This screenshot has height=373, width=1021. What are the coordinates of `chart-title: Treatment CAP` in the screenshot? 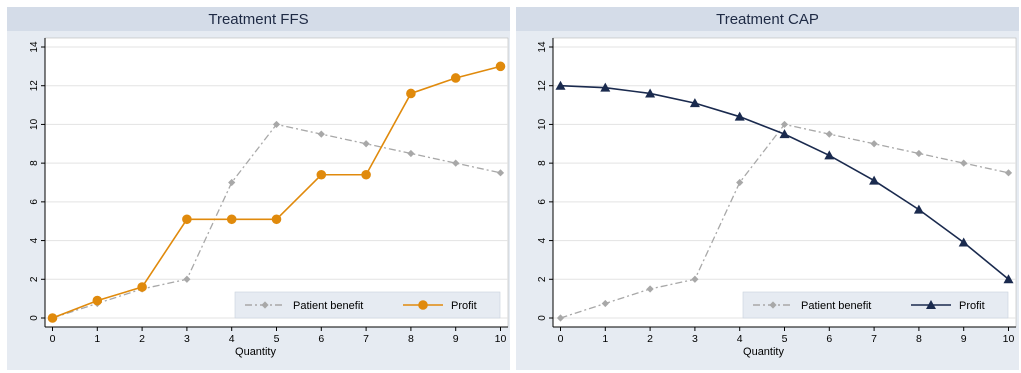 It's located at (767, 19).